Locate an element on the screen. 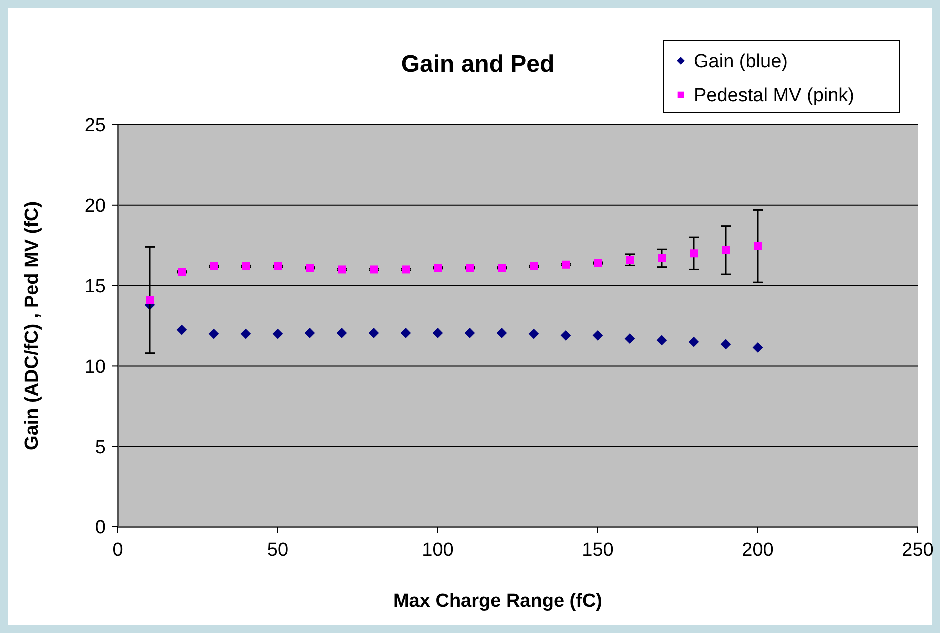  legend-label: Pedestal MV (pink) is located at coordinates (774, 96).